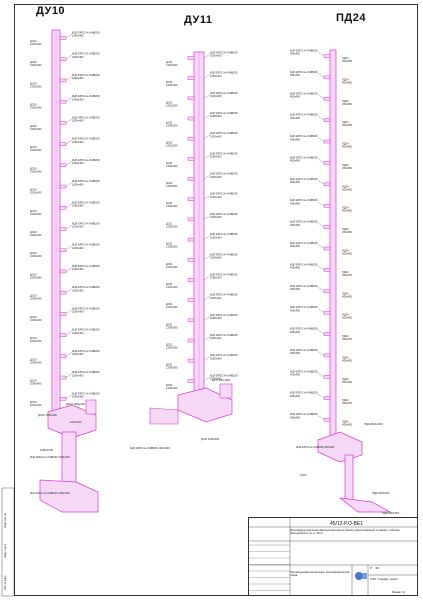  I want to click on drawing-code: 45/12-Р.О-ВЕ1, so click(346, 524).